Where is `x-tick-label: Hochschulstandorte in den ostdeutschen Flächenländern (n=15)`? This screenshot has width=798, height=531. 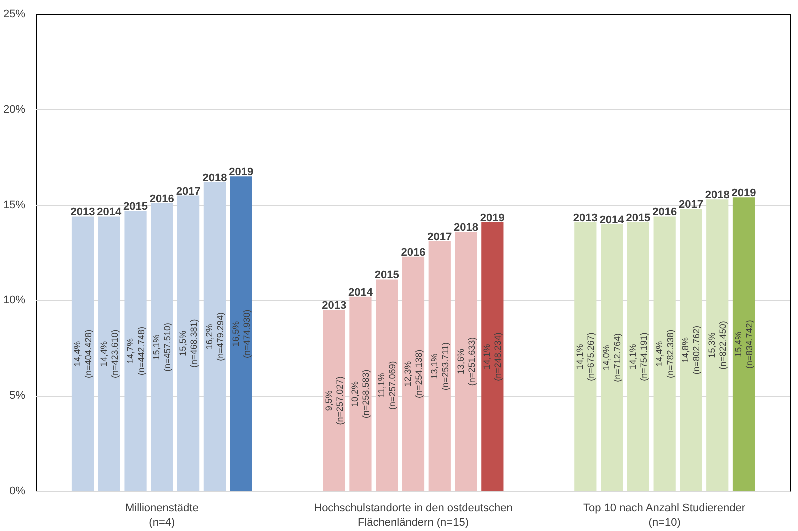 x-tick-label: Hochschulstandorte in den ostdeutschen Flächenländern (n=15) is located at coordinates (413, 515).